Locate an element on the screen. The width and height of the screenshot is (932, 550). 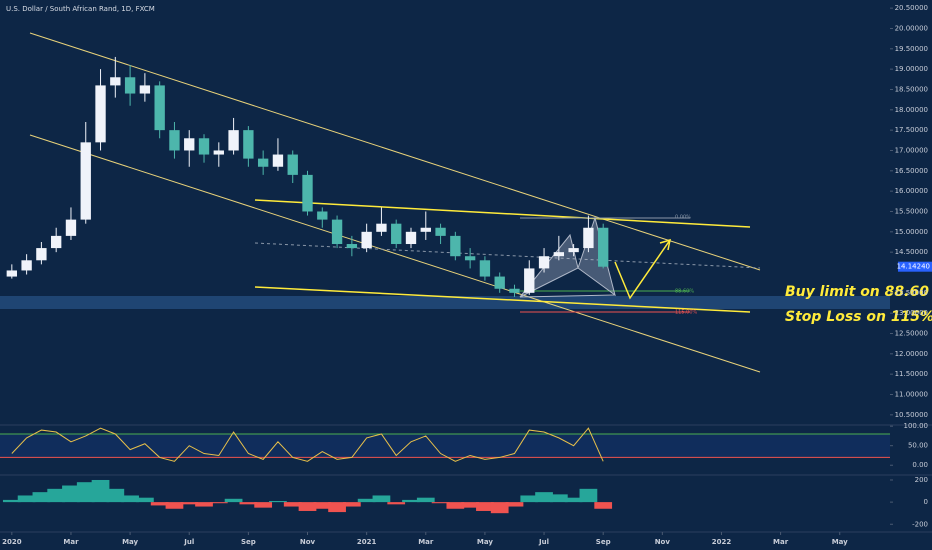
y-tick-label: 18.00000 is located at coordinates (911, 110).